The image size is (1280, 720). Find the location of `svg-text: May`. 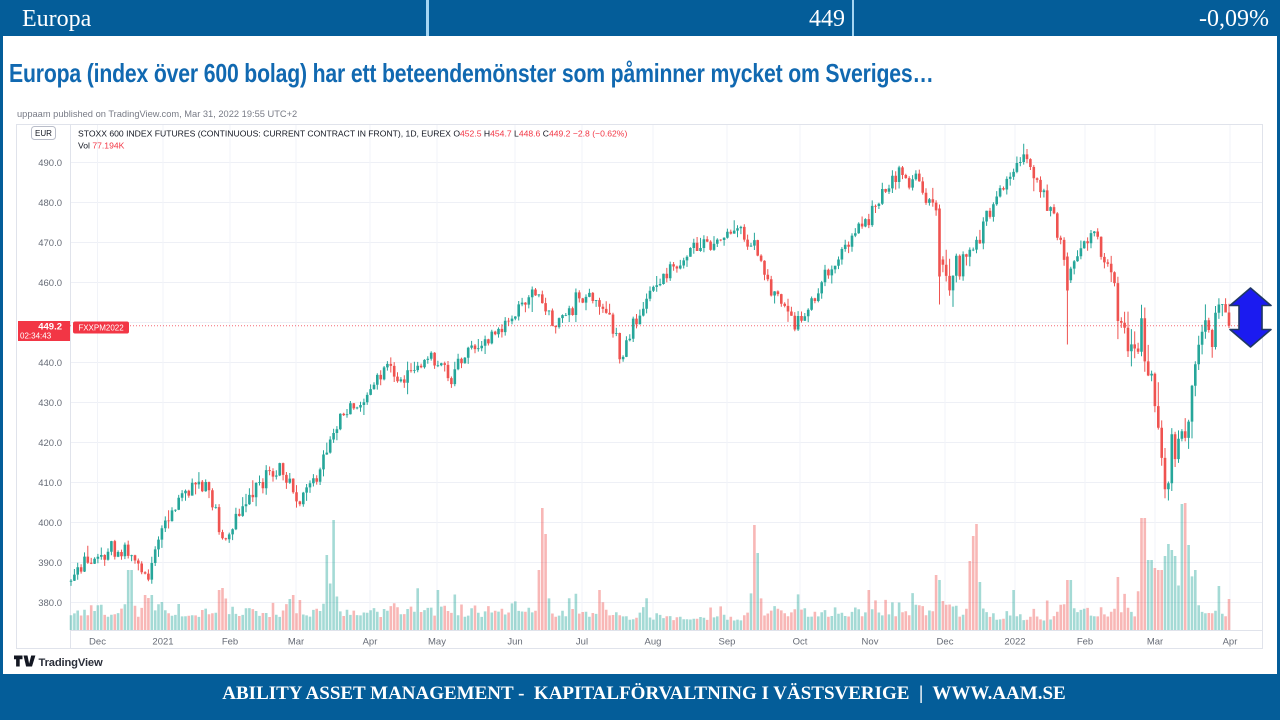

svg-text: May is located at coordinates (437, 642).